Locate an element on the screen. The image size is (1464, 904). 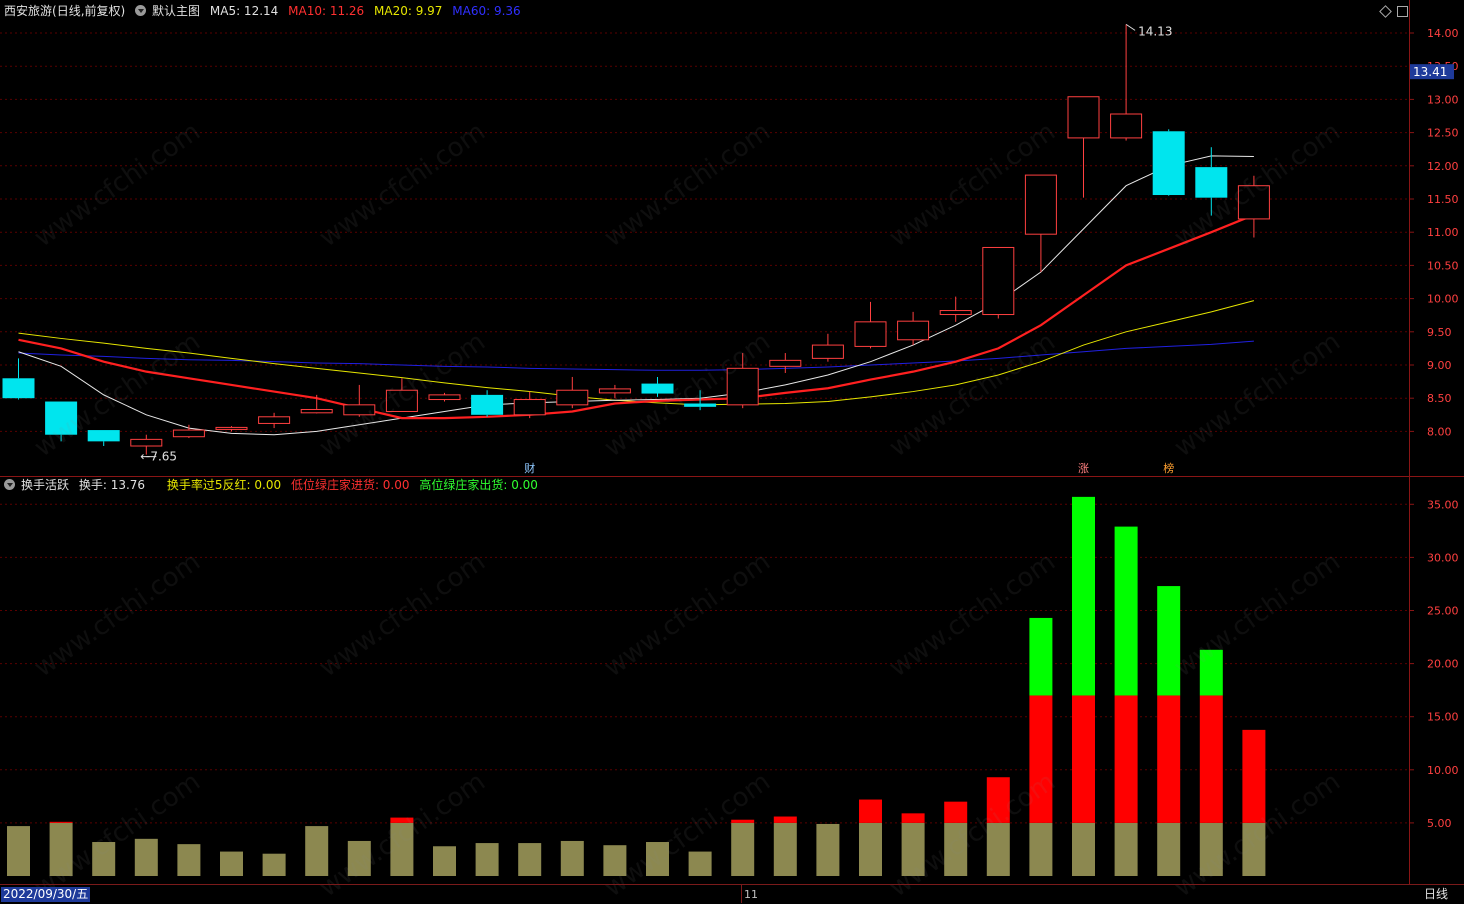
cursor-date-box: 2022/09/30/五 is located at coordinates (46, 894).